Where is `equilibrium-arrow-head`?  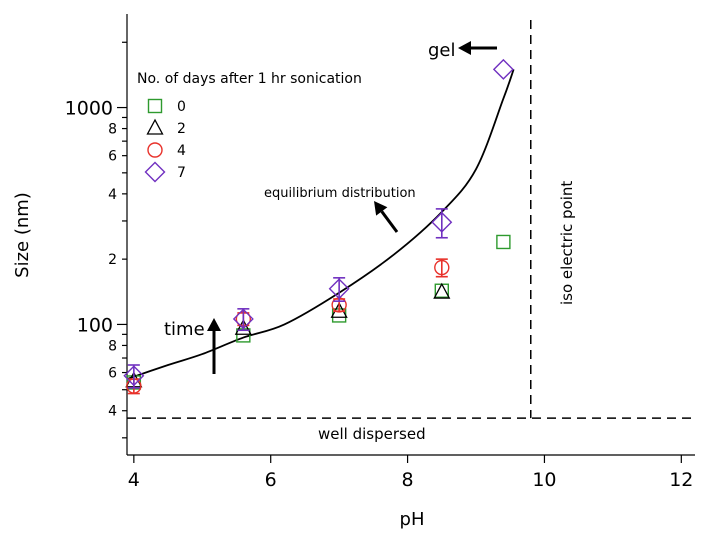
equilibrium-arrow-head is located at coordinates (381, 208).